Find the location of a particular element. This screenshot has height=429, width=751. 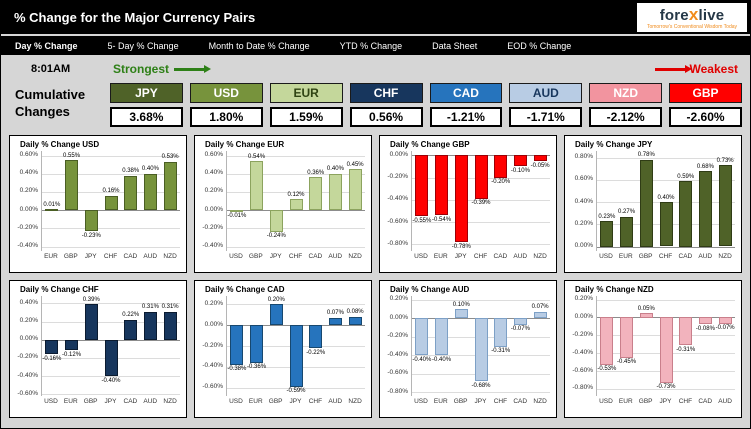

bar-value-label: 0.40% is located at coordinates (150, 169).